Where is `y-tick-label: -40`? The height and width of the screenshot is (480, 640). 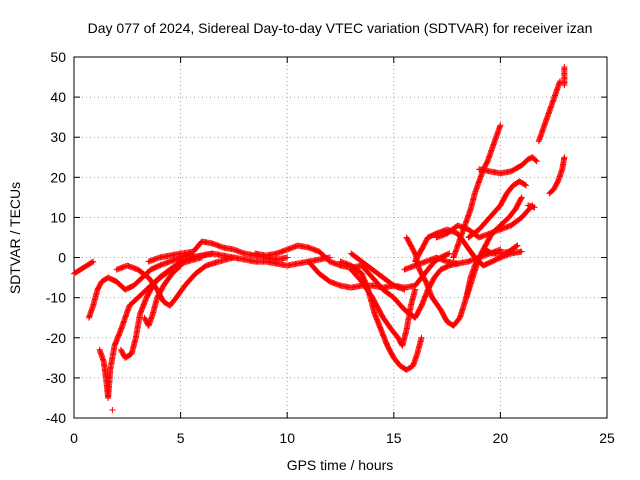 y-tick-label: -40 is located at coordinates (56, 418).